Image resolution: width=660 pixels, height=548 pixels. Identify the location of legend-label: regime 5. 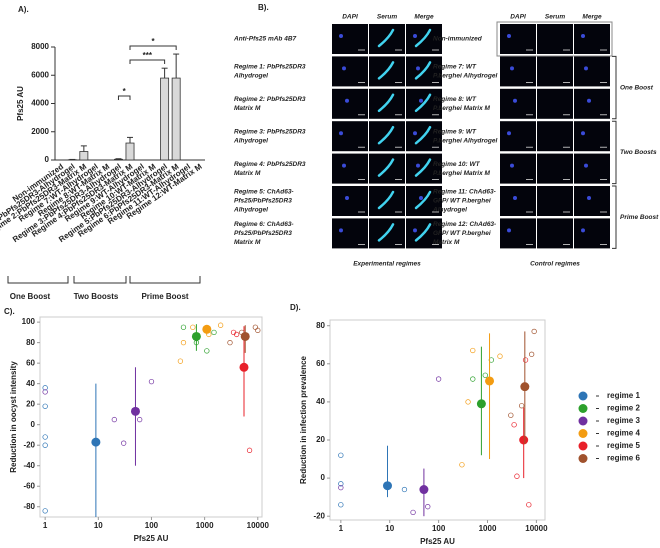
(623, 445).